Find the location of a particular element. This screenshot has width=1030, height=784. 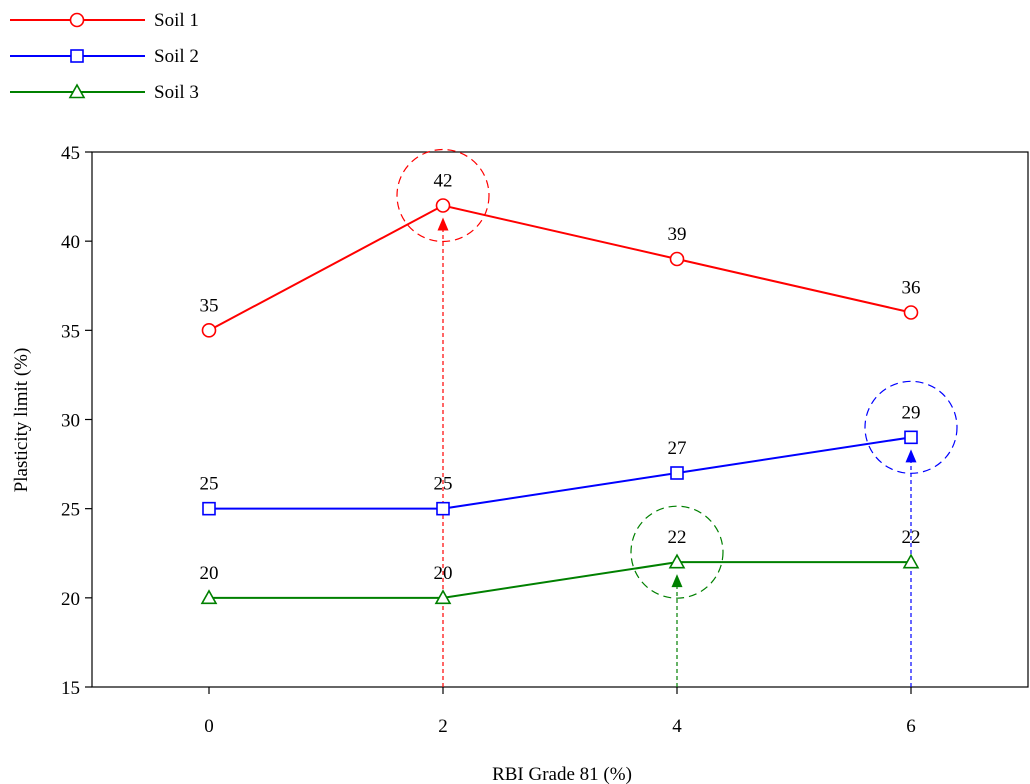

legend-label: Soil 3 is located at coordinates (176, 92).